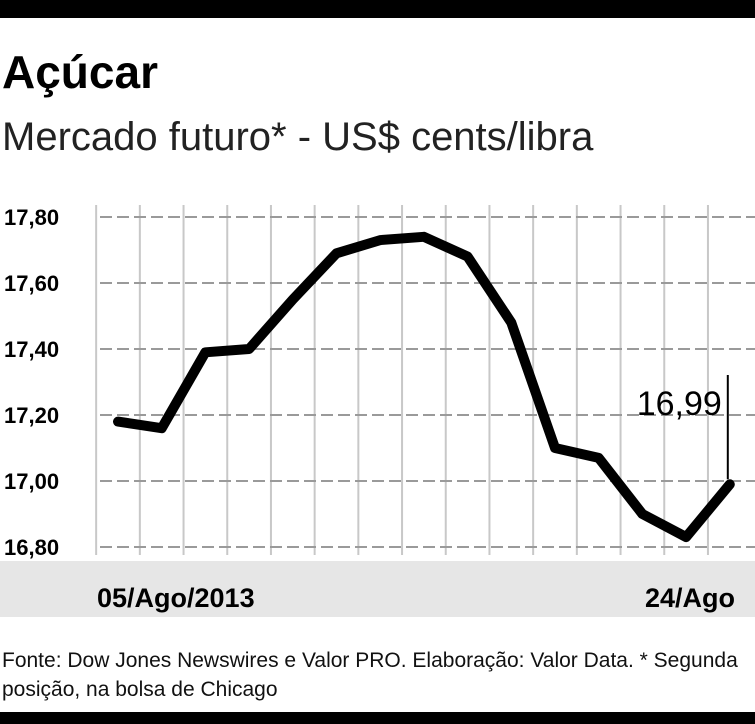 The width and height of the screenshot is (755, 724). Describe the element at coordinates (377, 9) in the screenshot. I see `top-bar` at that location.